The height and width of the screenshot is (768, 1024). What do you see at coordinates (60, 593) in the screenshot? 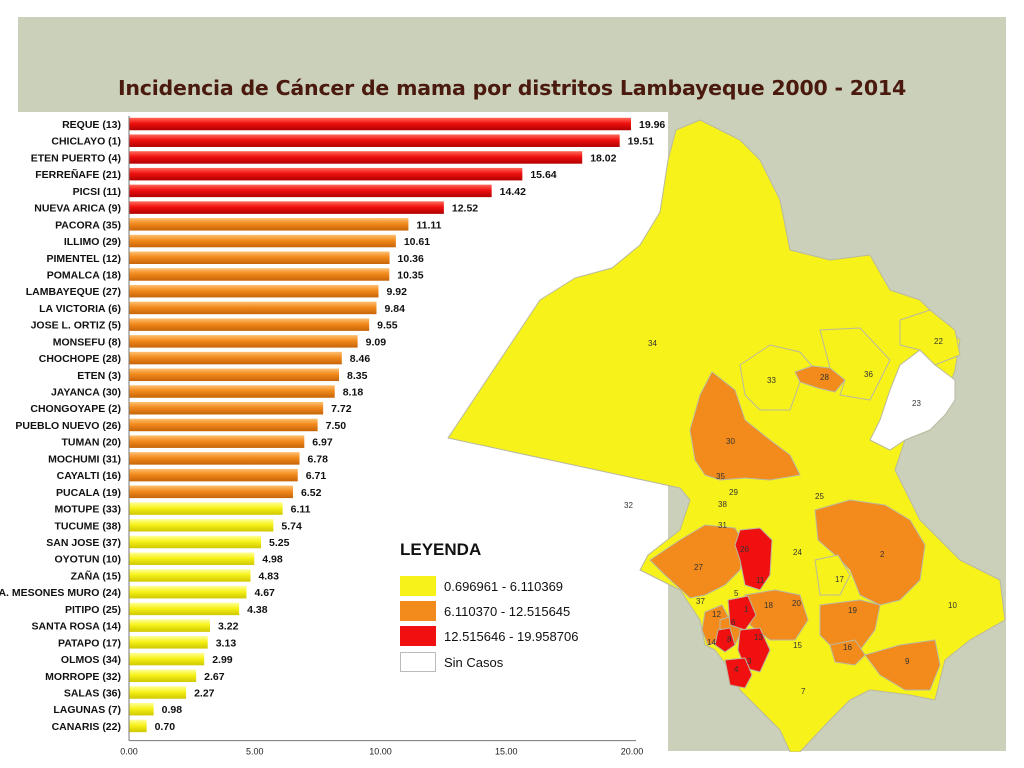
I see `category-label-28: M. A. MESONES MURO (24)` at bounding box center [60, 593].